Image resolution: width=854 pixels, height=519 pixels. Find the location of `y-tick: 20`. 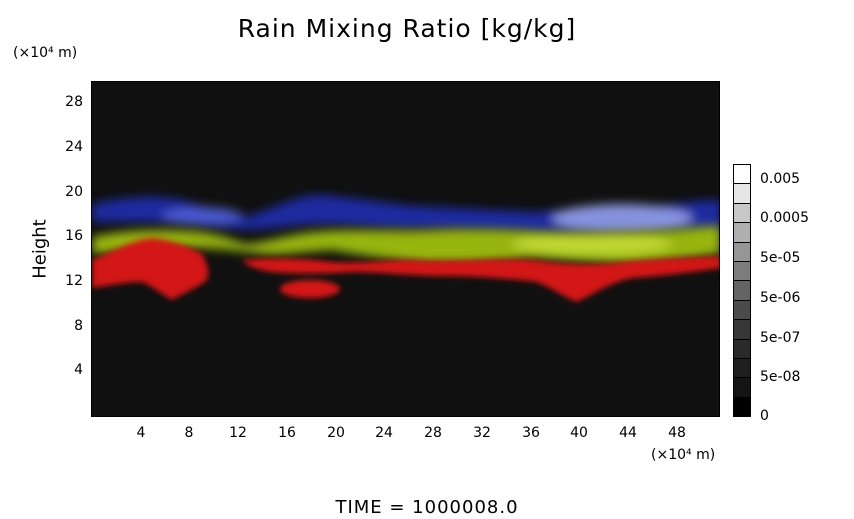

y-tick: 20 is located at coordinates (74, 192).